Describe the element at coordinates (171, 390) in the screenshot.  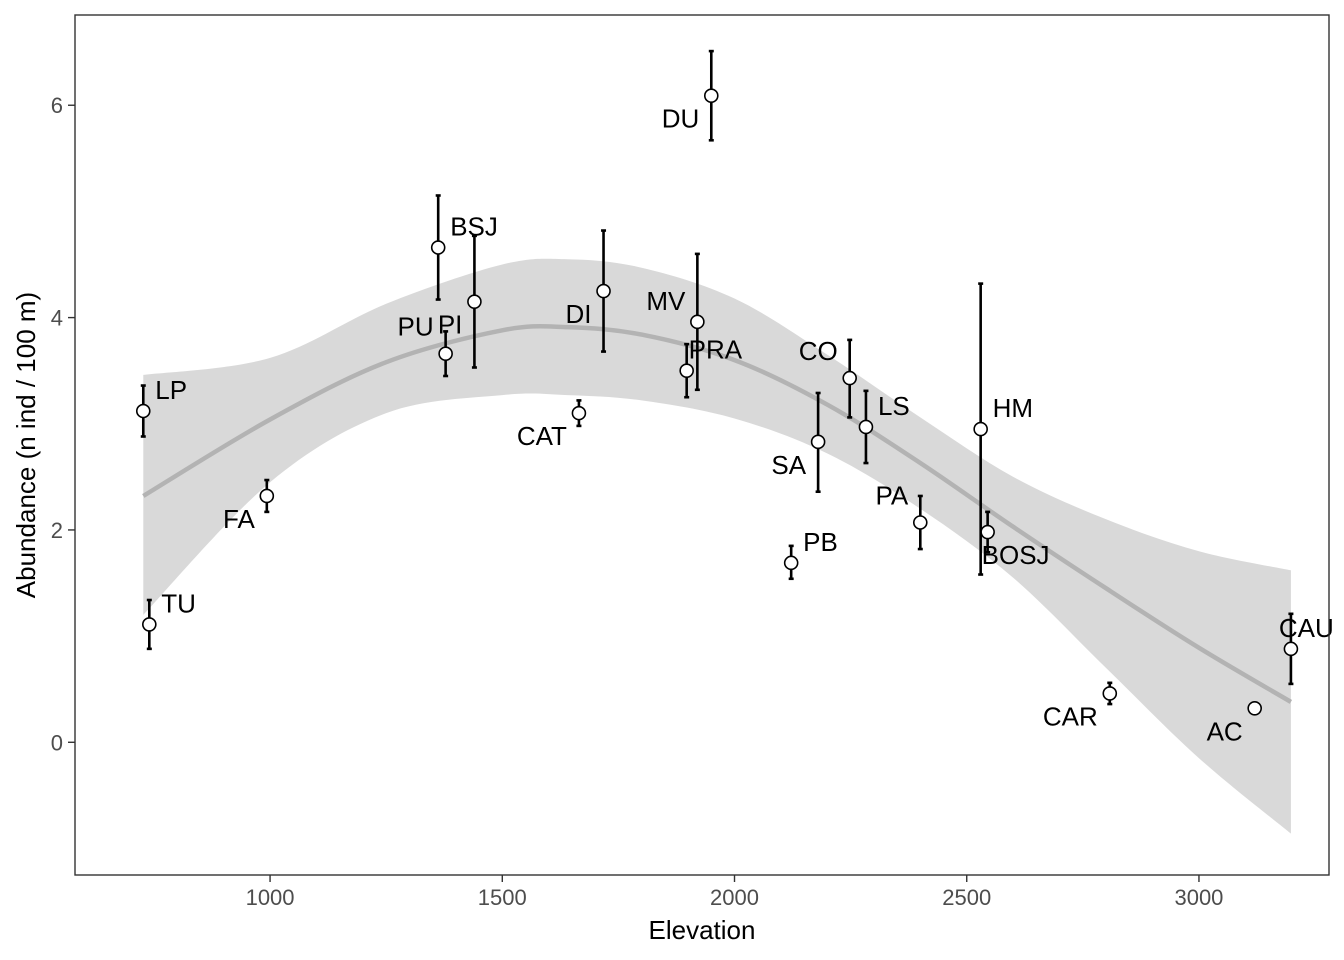
I see `point-label-lp: LP` at that location.